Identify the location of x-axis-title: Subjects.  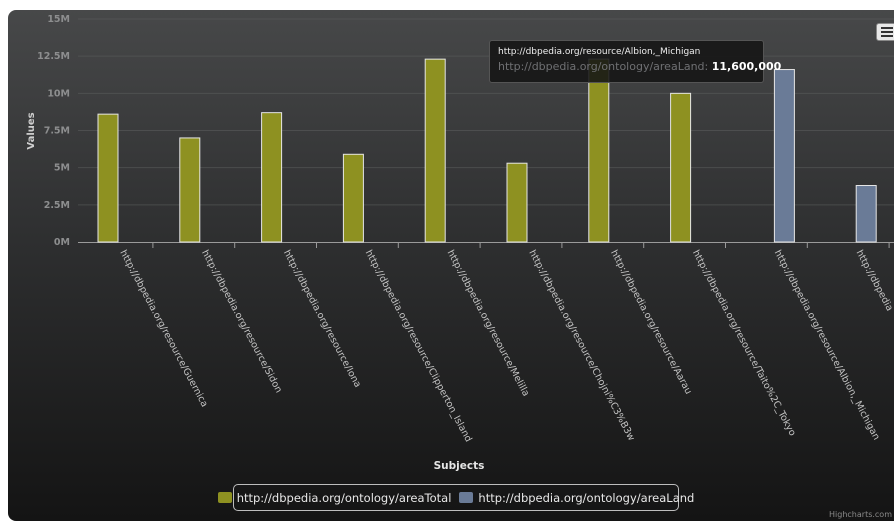
(459, 466).